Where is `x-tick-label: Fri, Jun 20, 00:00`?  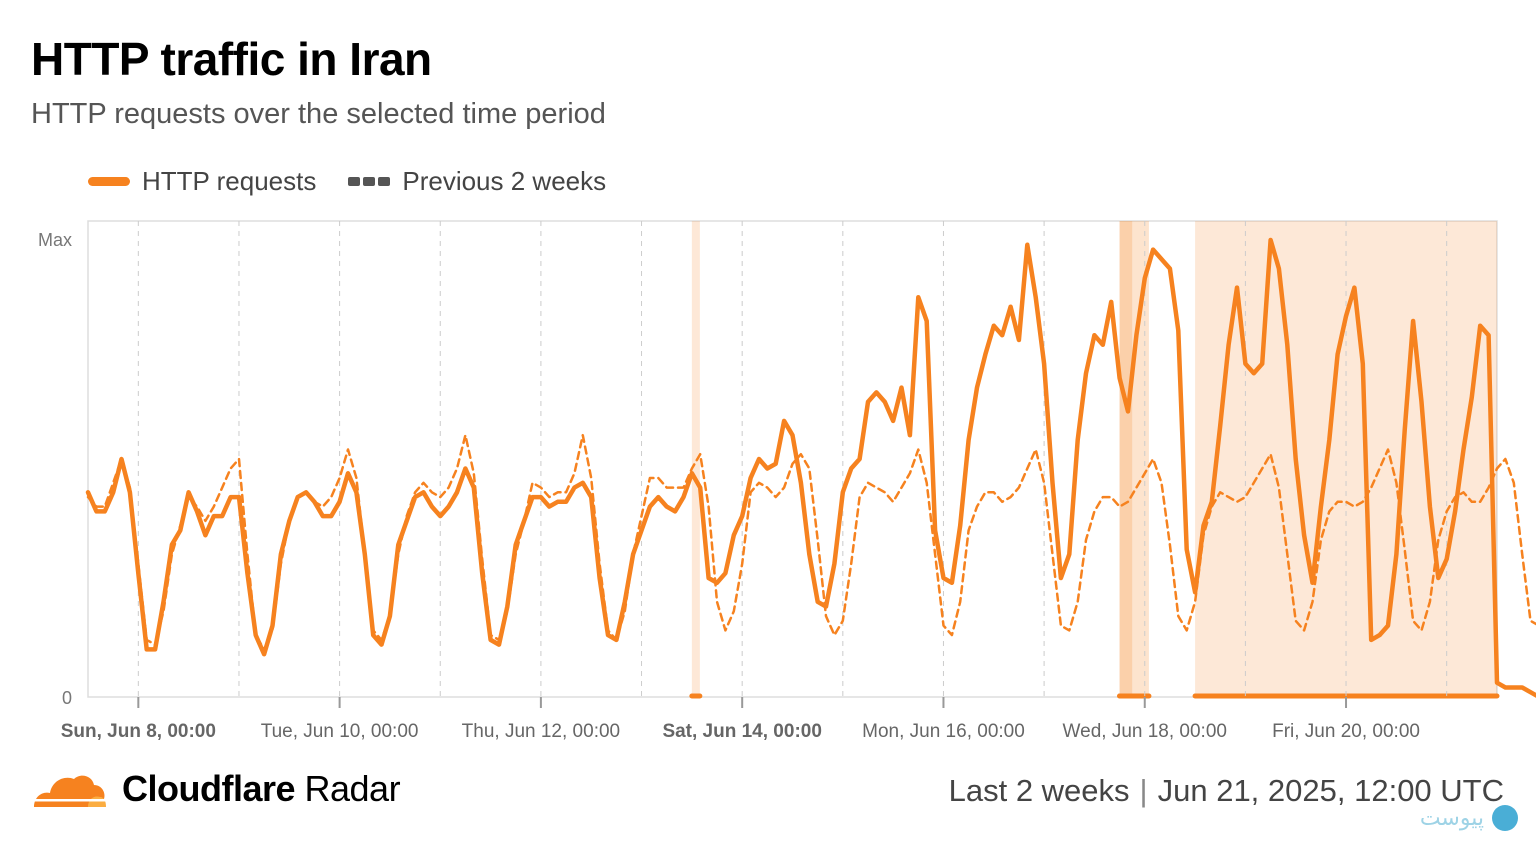 x-tick-label: Fri, Jun 20, 00:00 is located at coordinates (1346, 731).